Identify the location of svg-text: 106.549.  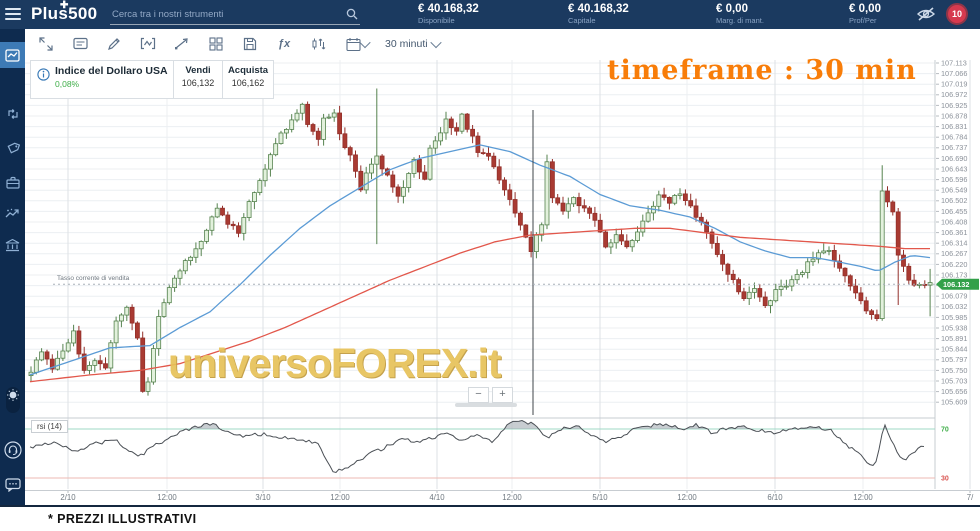
(954, 190).